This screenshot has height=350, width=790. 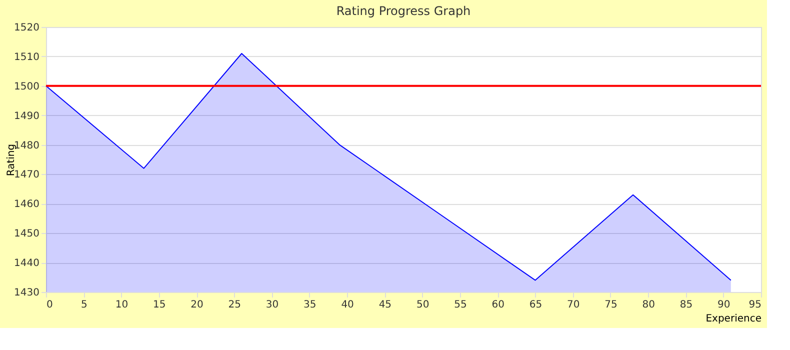 I want to click on x-tick-label: 80, so click(x=648, y=305).